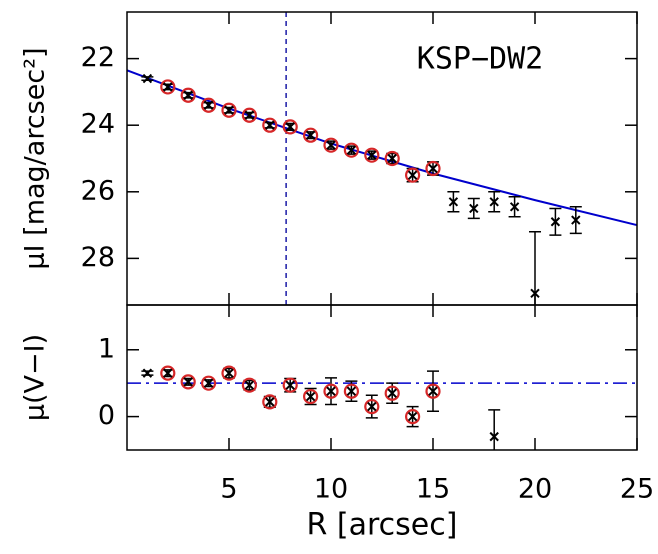 This screenshot has height=554, width=658. I want to click on x-tick-label: 10, so click(331, 489).